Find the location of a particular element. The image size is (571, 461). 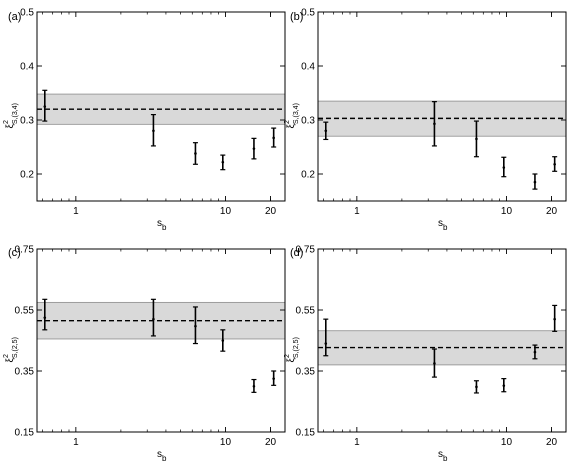

panel-label: (c) is located at coordinates (14, 253).